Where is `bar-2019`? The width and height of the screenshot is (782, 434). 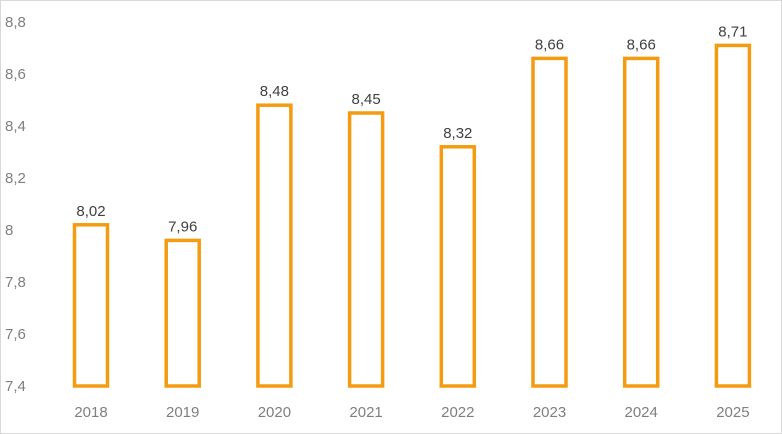 bar-2019 is located at coordinates (182, 313).